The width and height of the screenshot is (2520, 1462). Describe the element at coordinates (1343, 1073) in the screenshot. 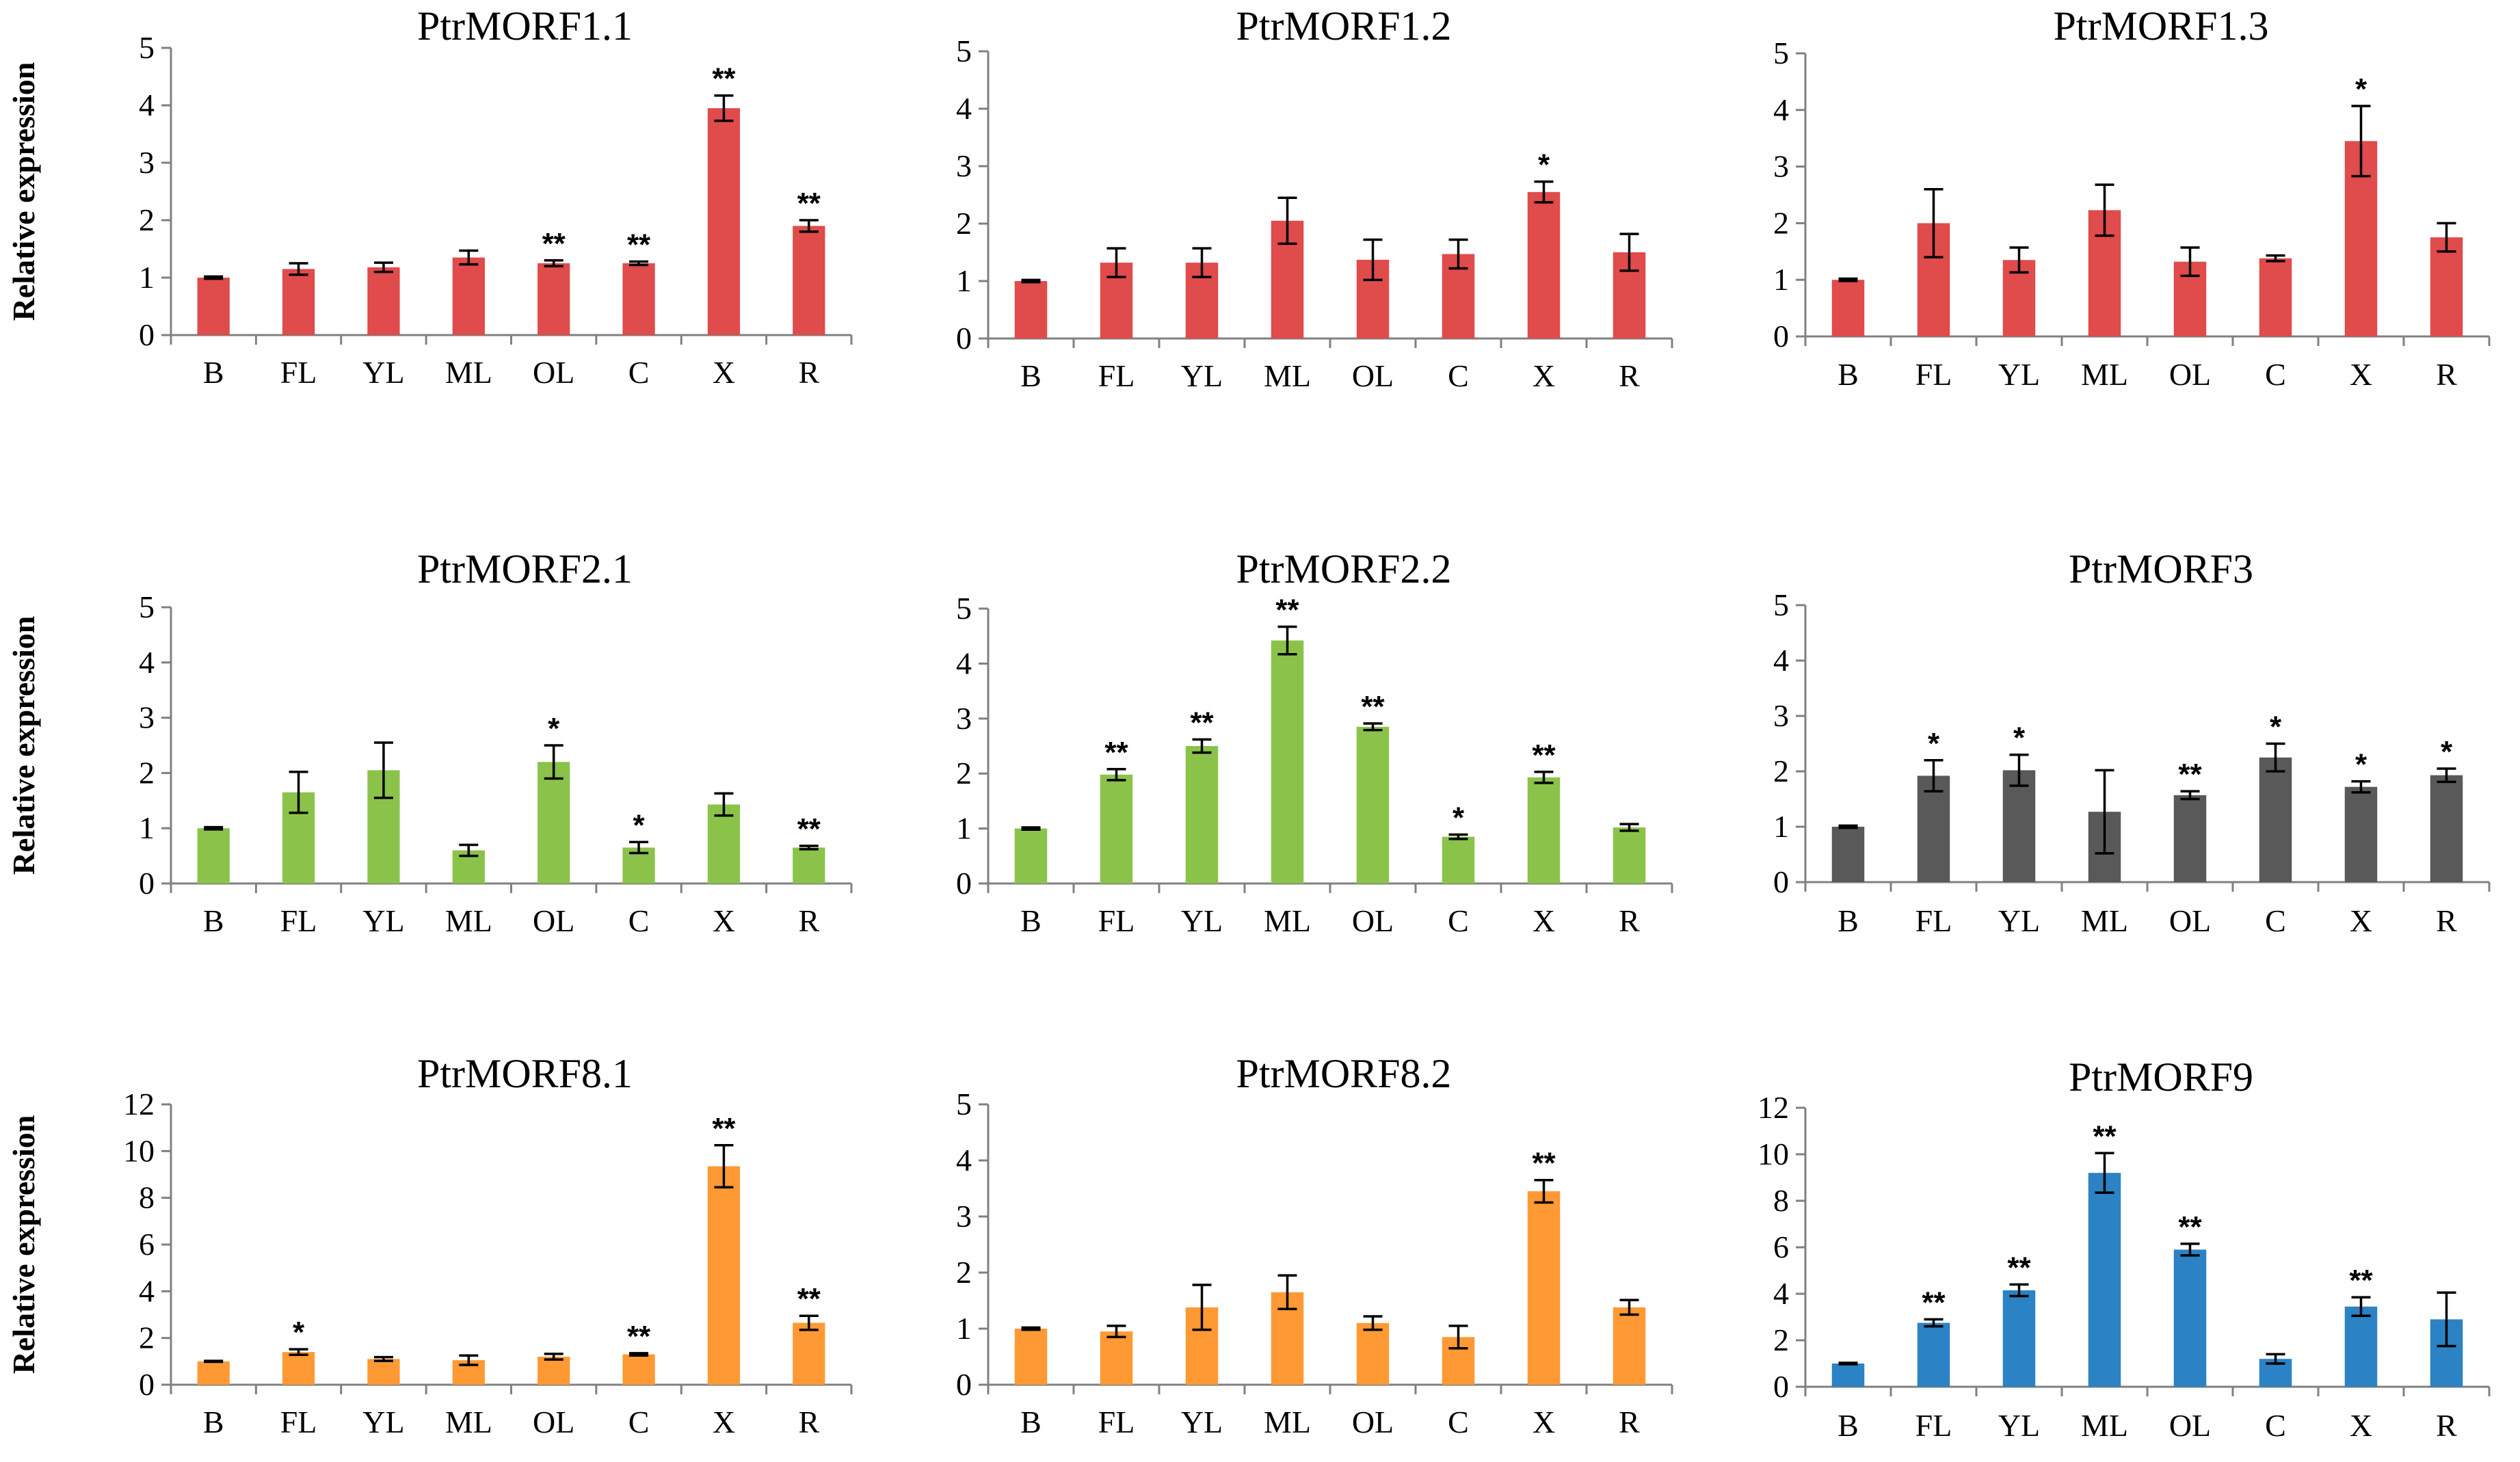

I see `chart-title: PtrMORF8.2` at that location.